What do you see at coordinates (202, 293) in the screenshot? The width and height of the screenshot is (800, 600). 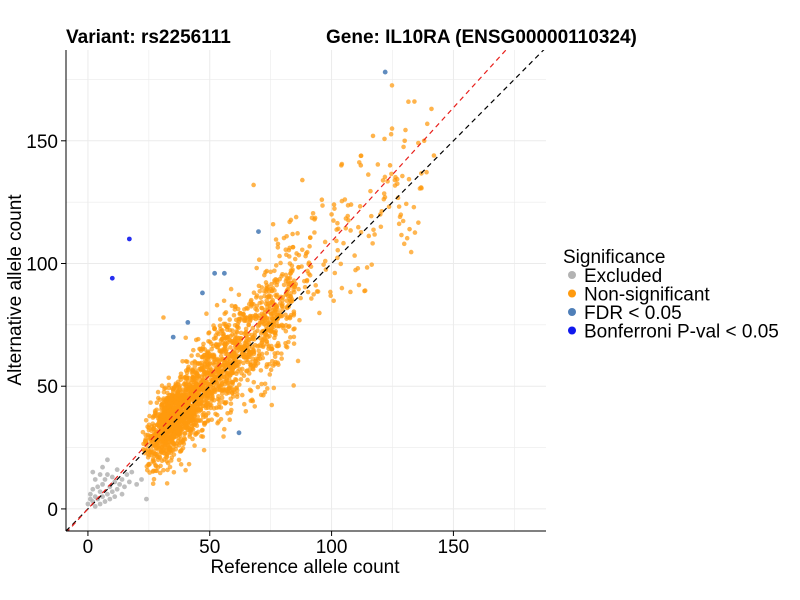 I see `point-fdr` at bounding box center [202, 293].